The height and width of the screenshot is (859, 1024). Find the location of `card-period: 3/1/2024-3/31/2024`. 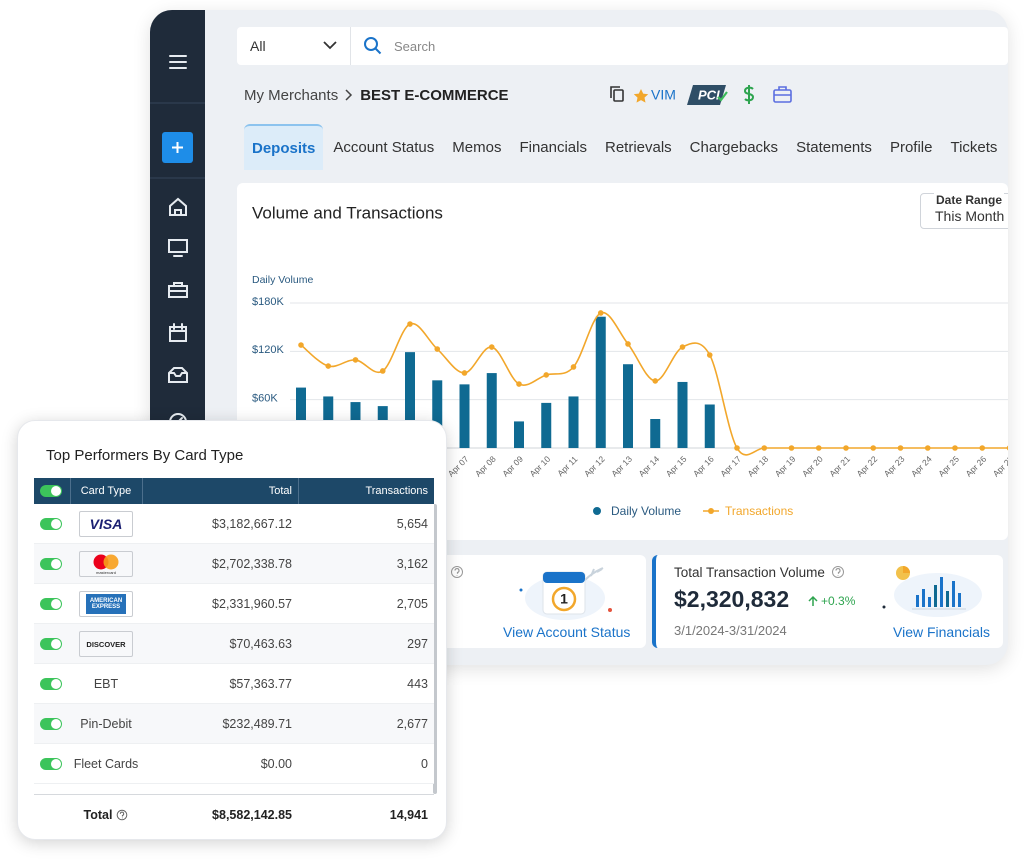

card-period: 3/1/2024-3/31/2024 is located at coordinates (730, 630).